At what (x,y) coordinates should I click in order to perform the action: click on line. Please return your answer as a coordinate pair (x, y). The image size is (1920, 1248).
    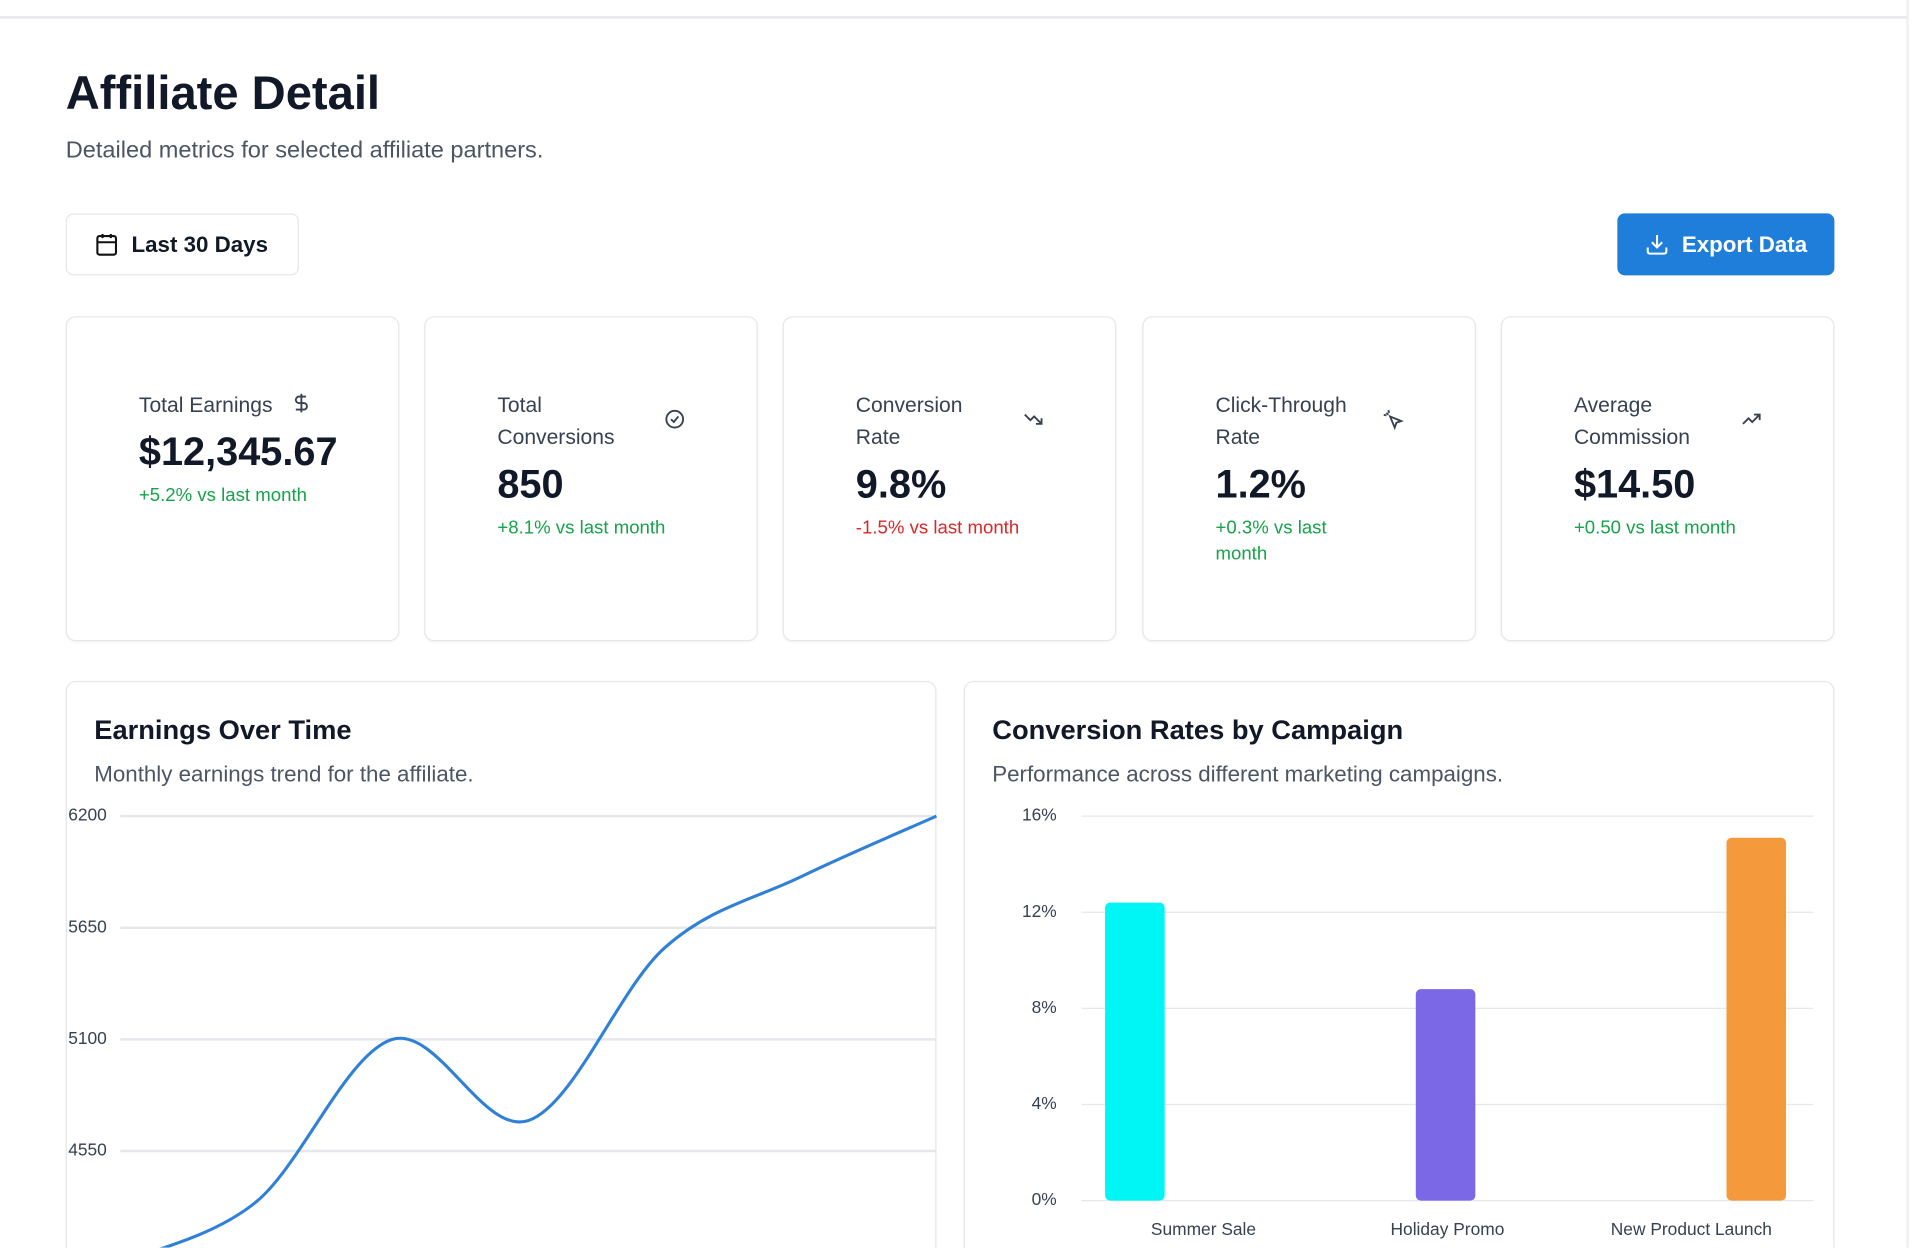
    Looking at the image, I should click on (548, 1031).